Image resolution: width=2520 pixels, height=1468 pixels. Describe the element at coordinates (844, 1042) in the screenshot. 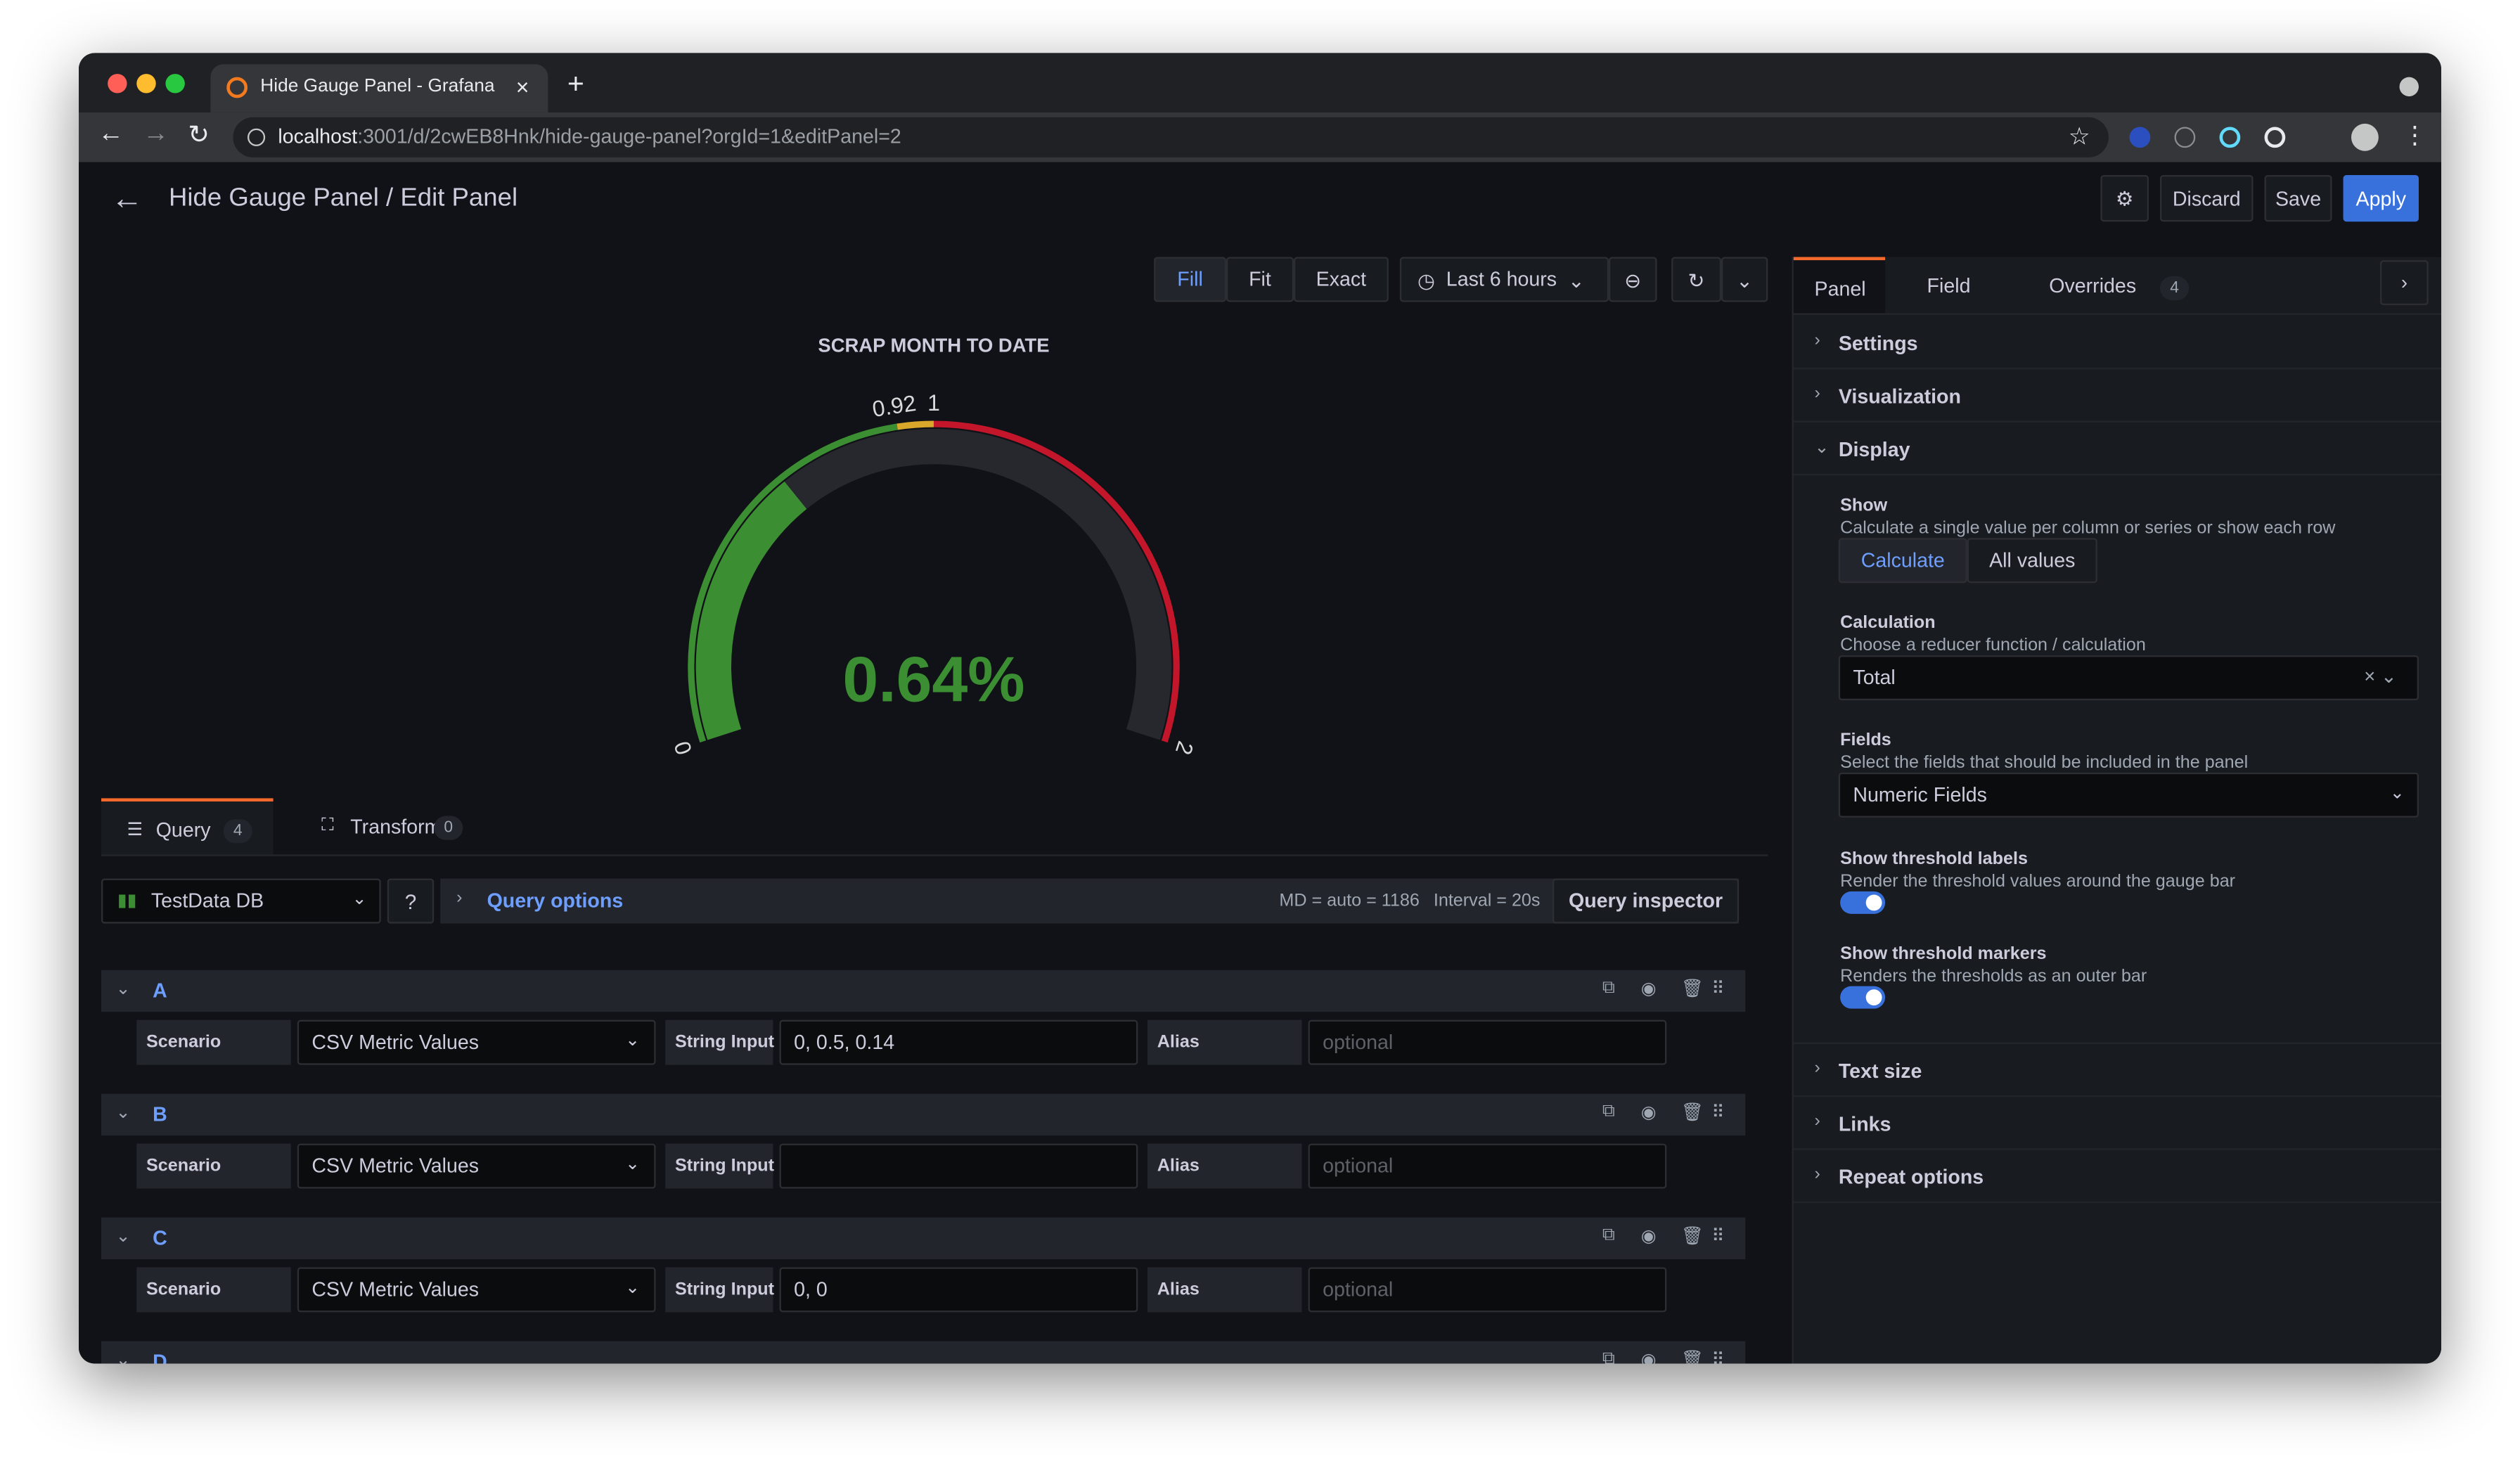

I see `string-input-value: 0, 0.5, 0.14` at that location.